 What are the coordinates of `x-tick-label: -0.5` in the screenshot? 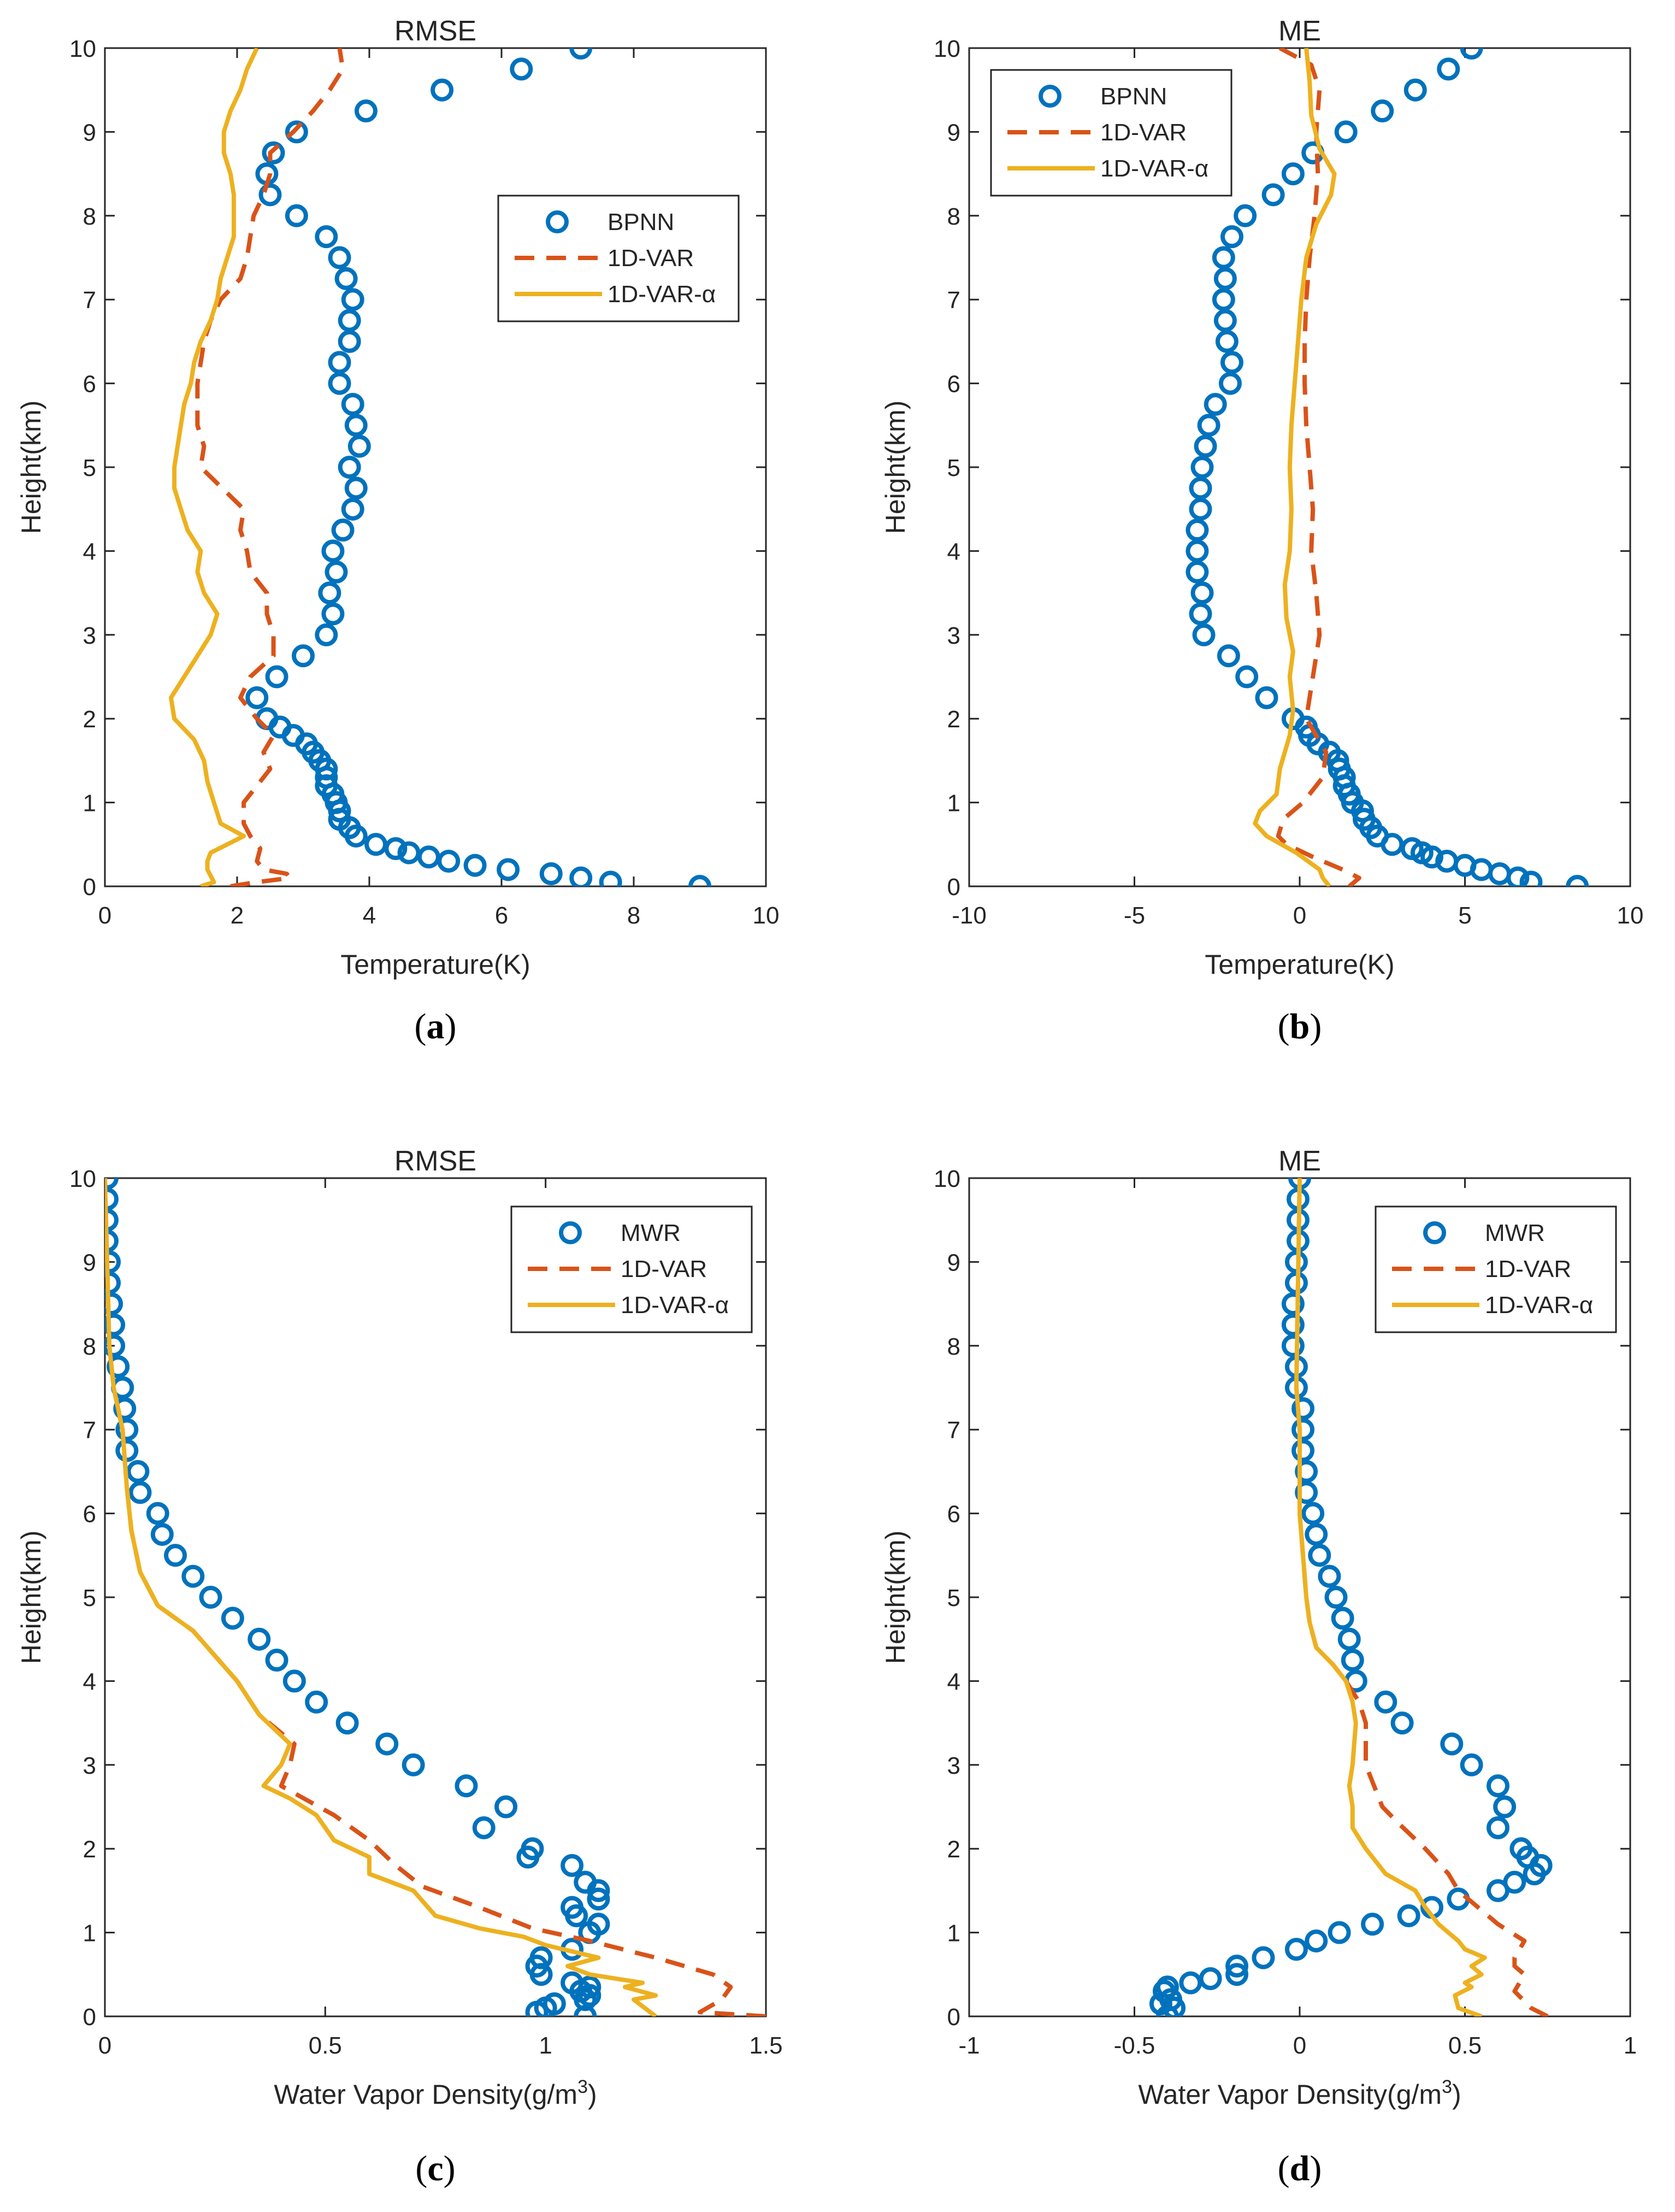 It's located at (1134, 2045).